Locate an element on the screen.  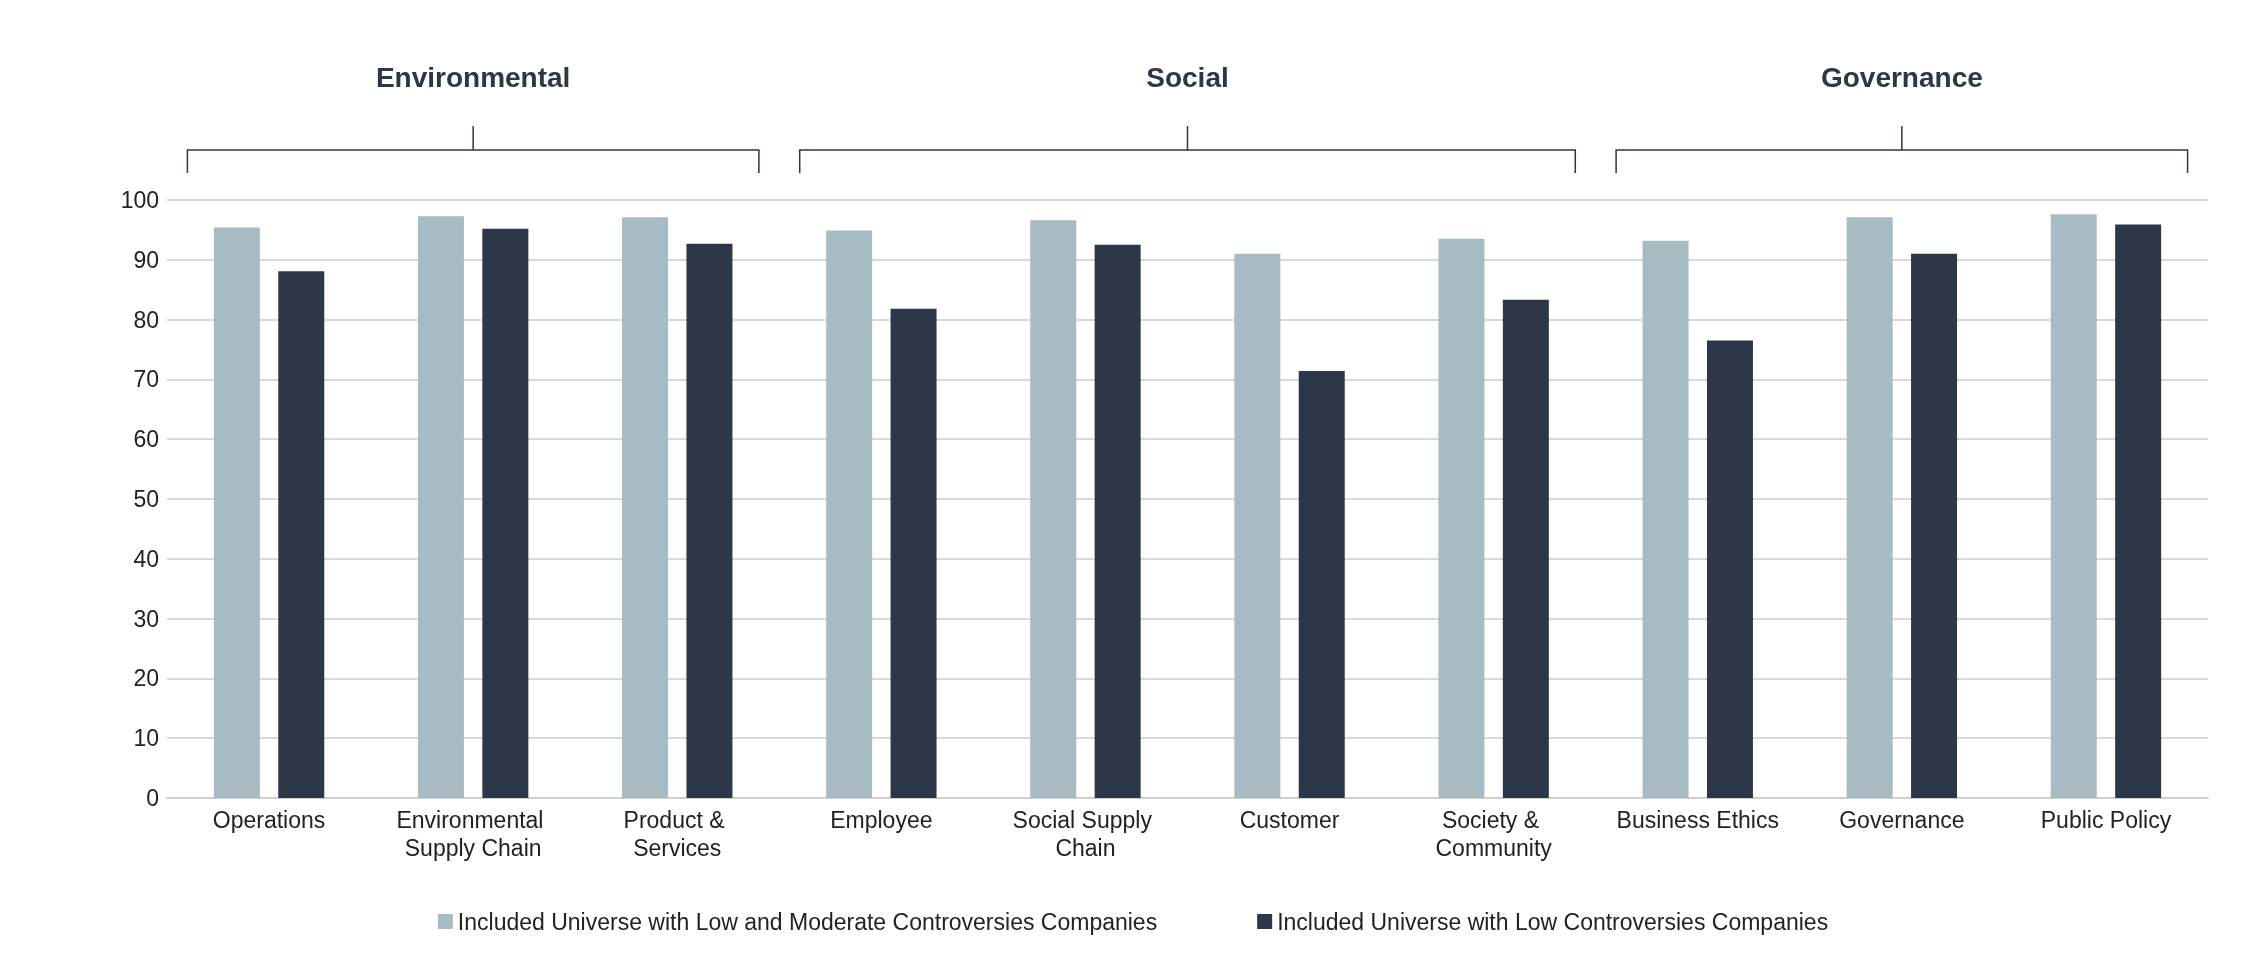
y-tick-label: 30 is located at coordinates (146, 618).